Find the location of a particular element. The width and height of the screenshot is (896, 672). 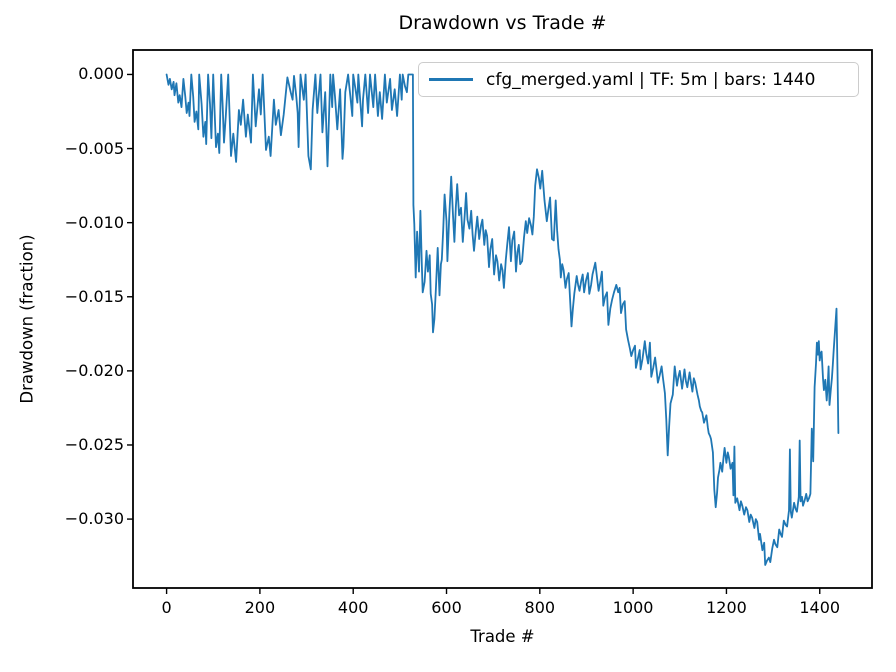

legend: cfg_merged.yaml | TF: 5m | bars: 1440 is located at coordinates (638, 79).